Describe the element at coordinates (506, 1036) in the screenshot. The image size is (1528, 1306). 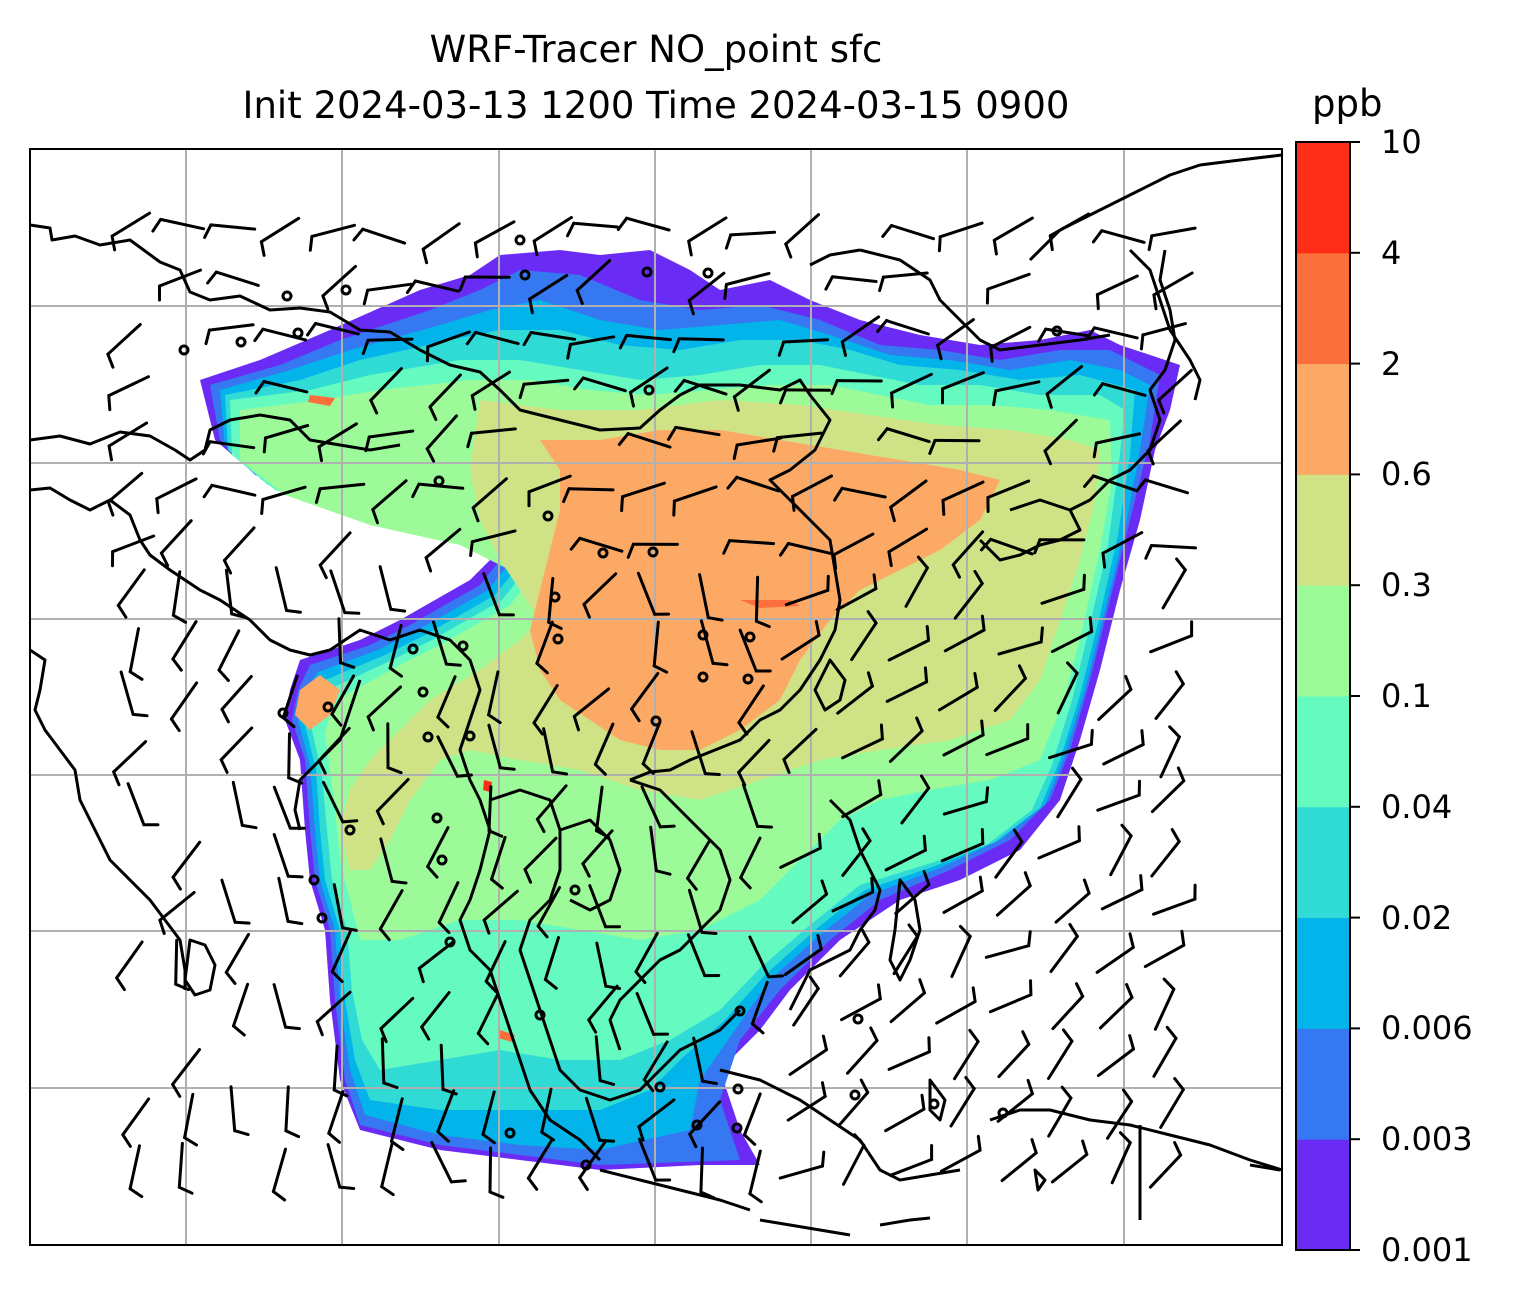
I see `field-level-2-c` at that location.